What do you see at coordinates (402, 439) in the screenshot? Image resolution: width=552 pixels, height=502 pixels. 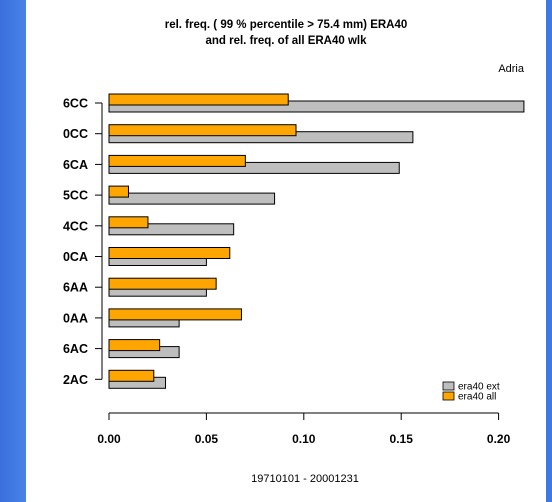 I see `x-tick-label: 0.15` at bounding box center [402, 439].